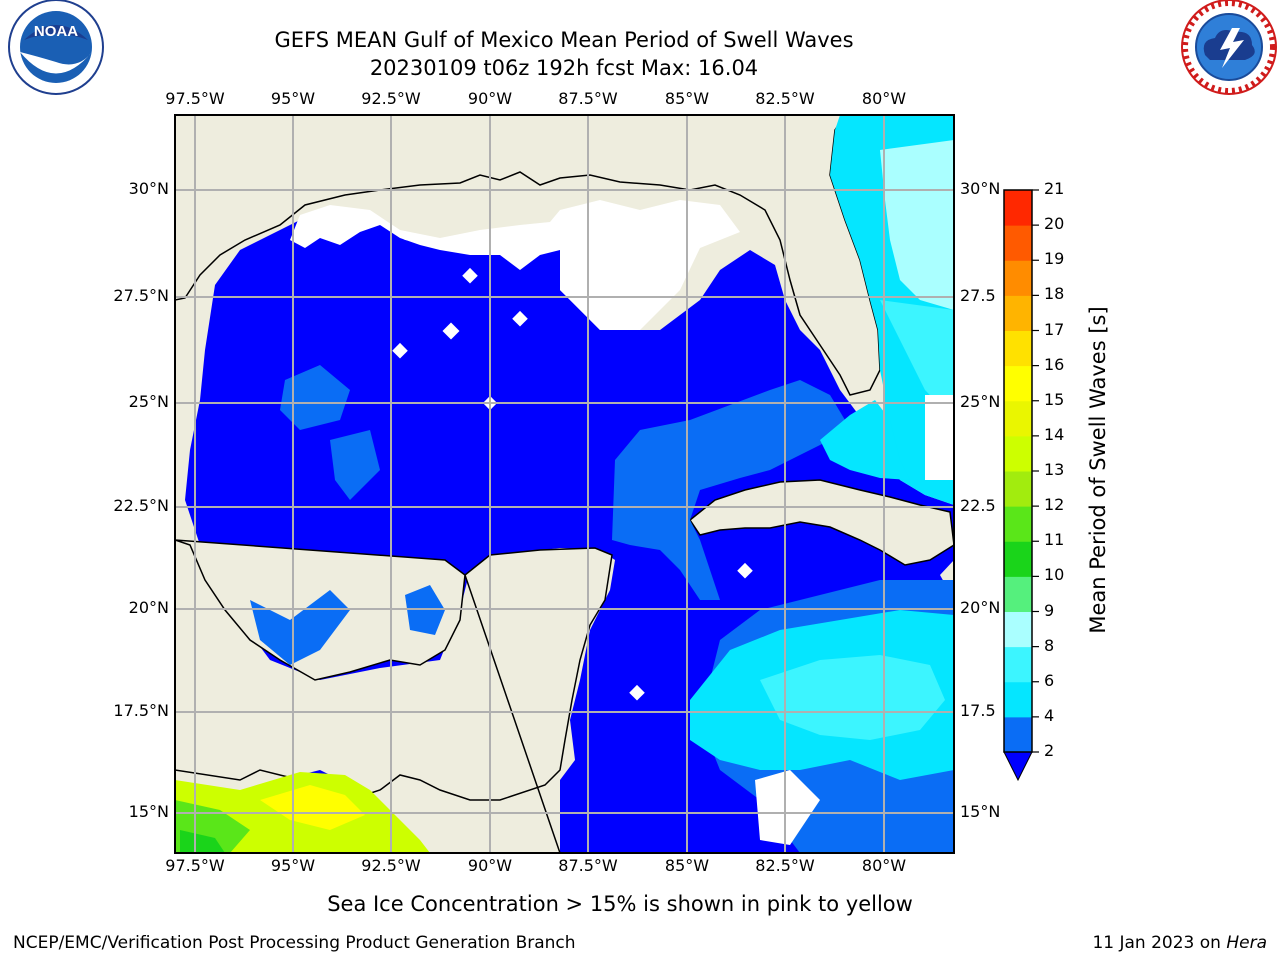 This screenshot has height=960, width=1280. I want to click on y-tick-label-right: 22.5, so click(978, 505).